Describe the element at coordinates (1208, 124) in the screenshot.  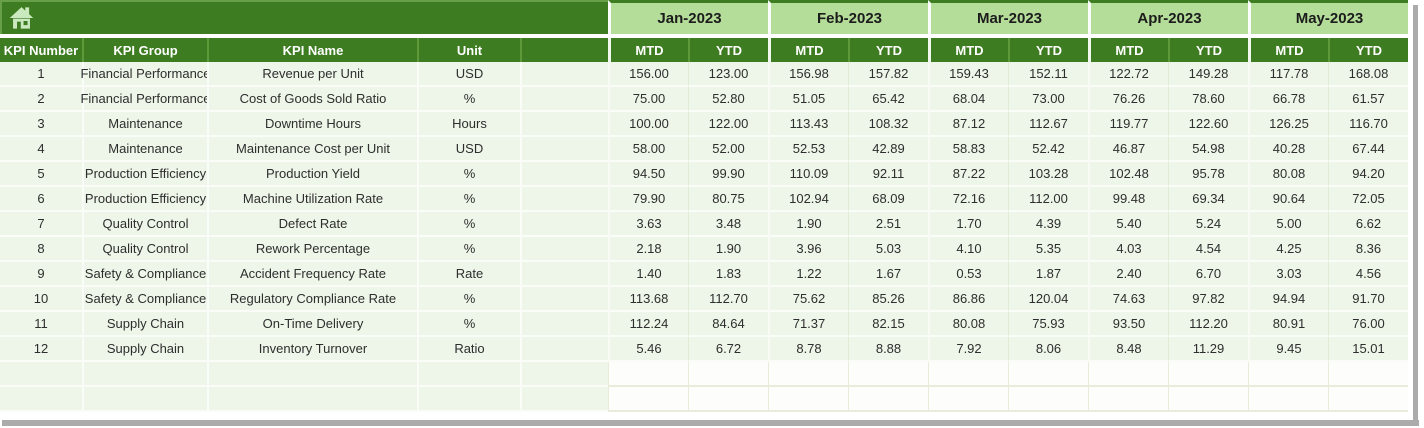
I see `kpi-value-cell: 122.60` at that location.